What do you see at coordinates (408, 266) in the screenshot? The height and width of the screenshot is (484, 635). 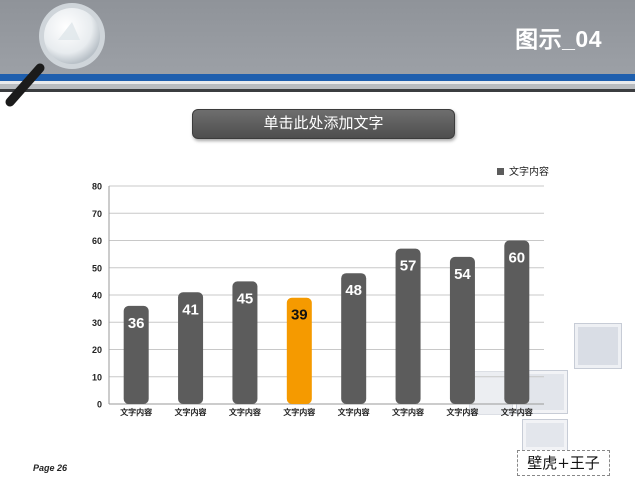 I see `data-label: 57` at bounding box center [408, 266].